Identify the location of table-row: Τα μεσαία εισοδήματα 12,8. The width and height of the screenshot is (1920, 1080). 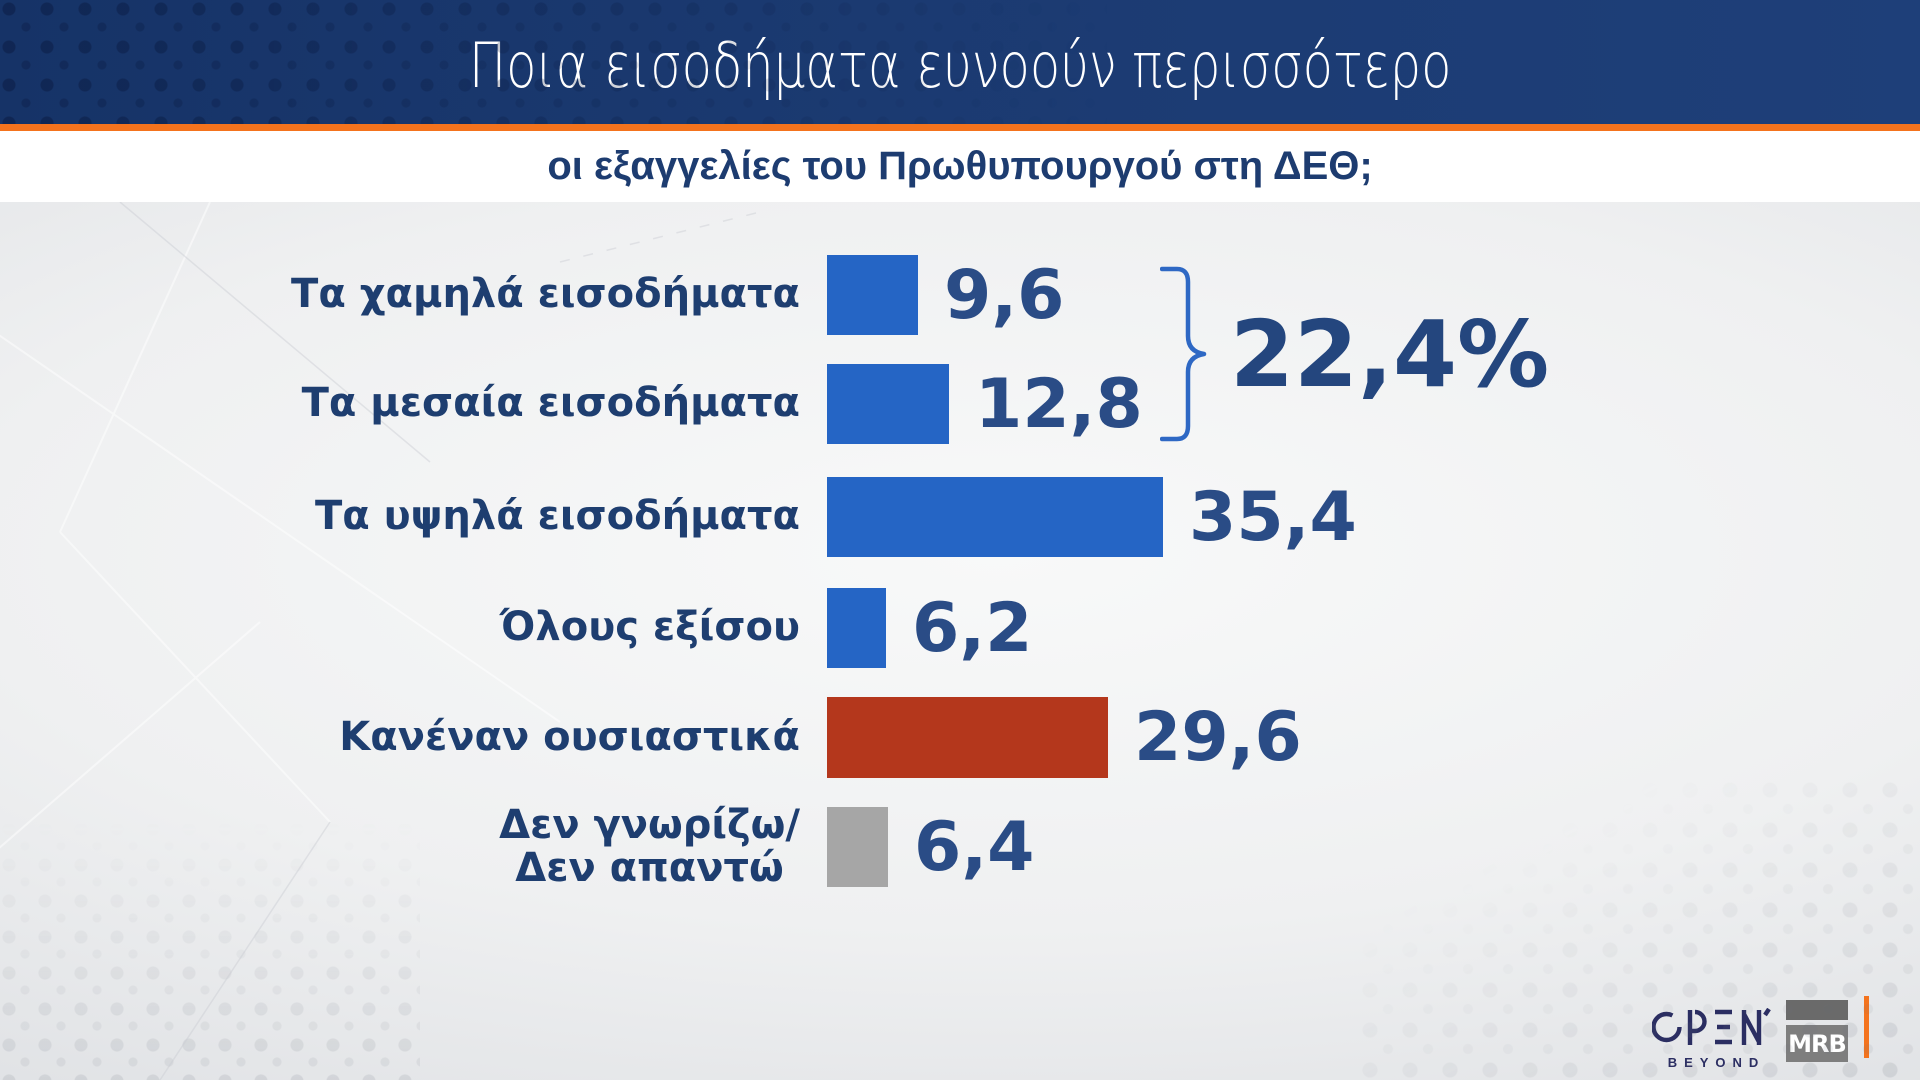
(960, 404).